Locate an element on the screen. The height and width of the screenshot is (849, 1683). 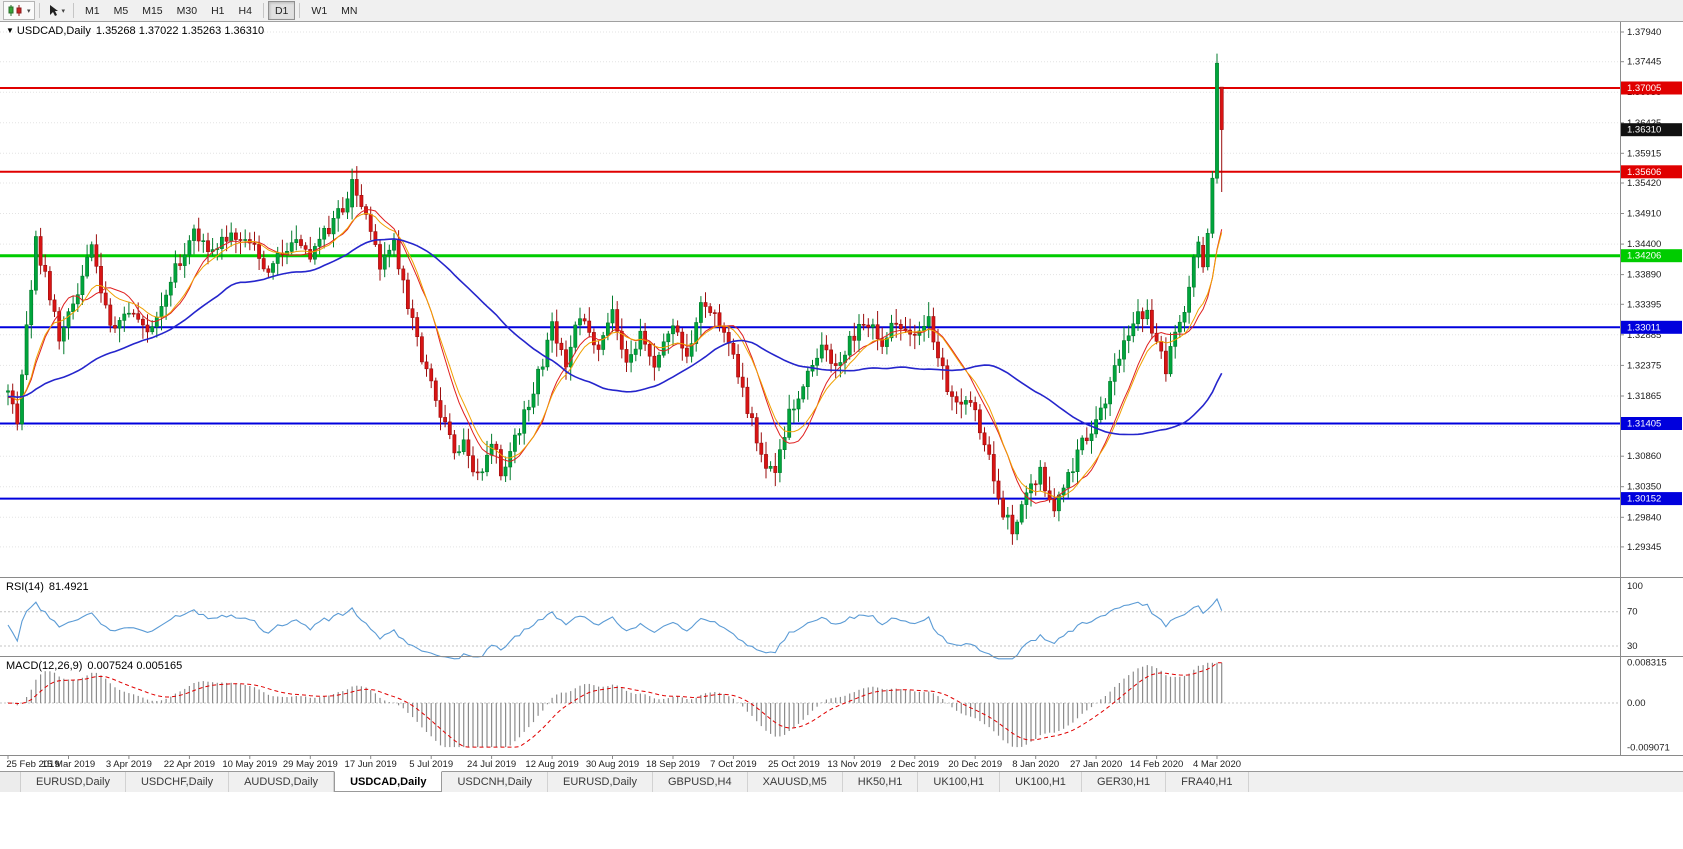
price-axis-tick: 1.35420 is located at coordinates (1644, 183).